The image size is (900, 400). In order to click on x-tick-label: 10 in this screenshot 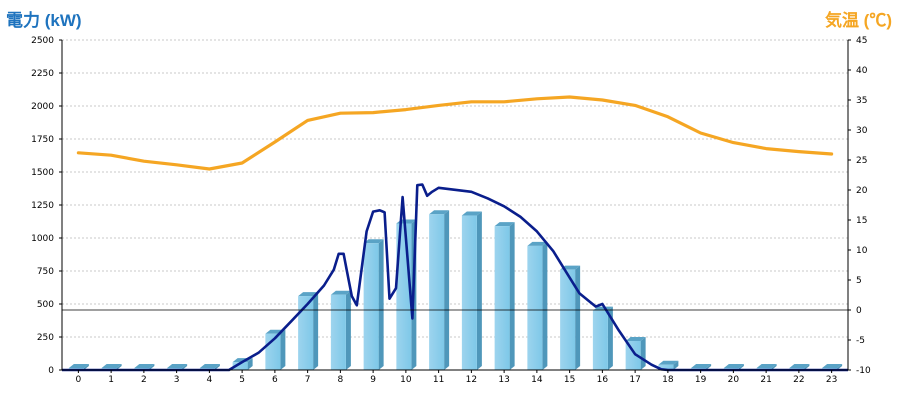, I will do `click(406, 380)`.